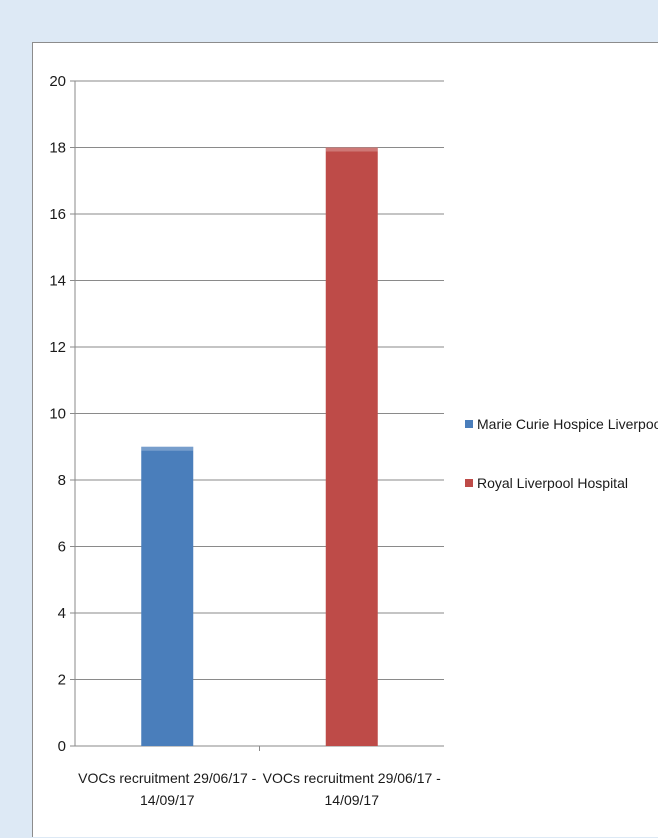 The width and height of the screenshot is (658, 838). I want to click on y-tick-label: 20, so click(57, 81).